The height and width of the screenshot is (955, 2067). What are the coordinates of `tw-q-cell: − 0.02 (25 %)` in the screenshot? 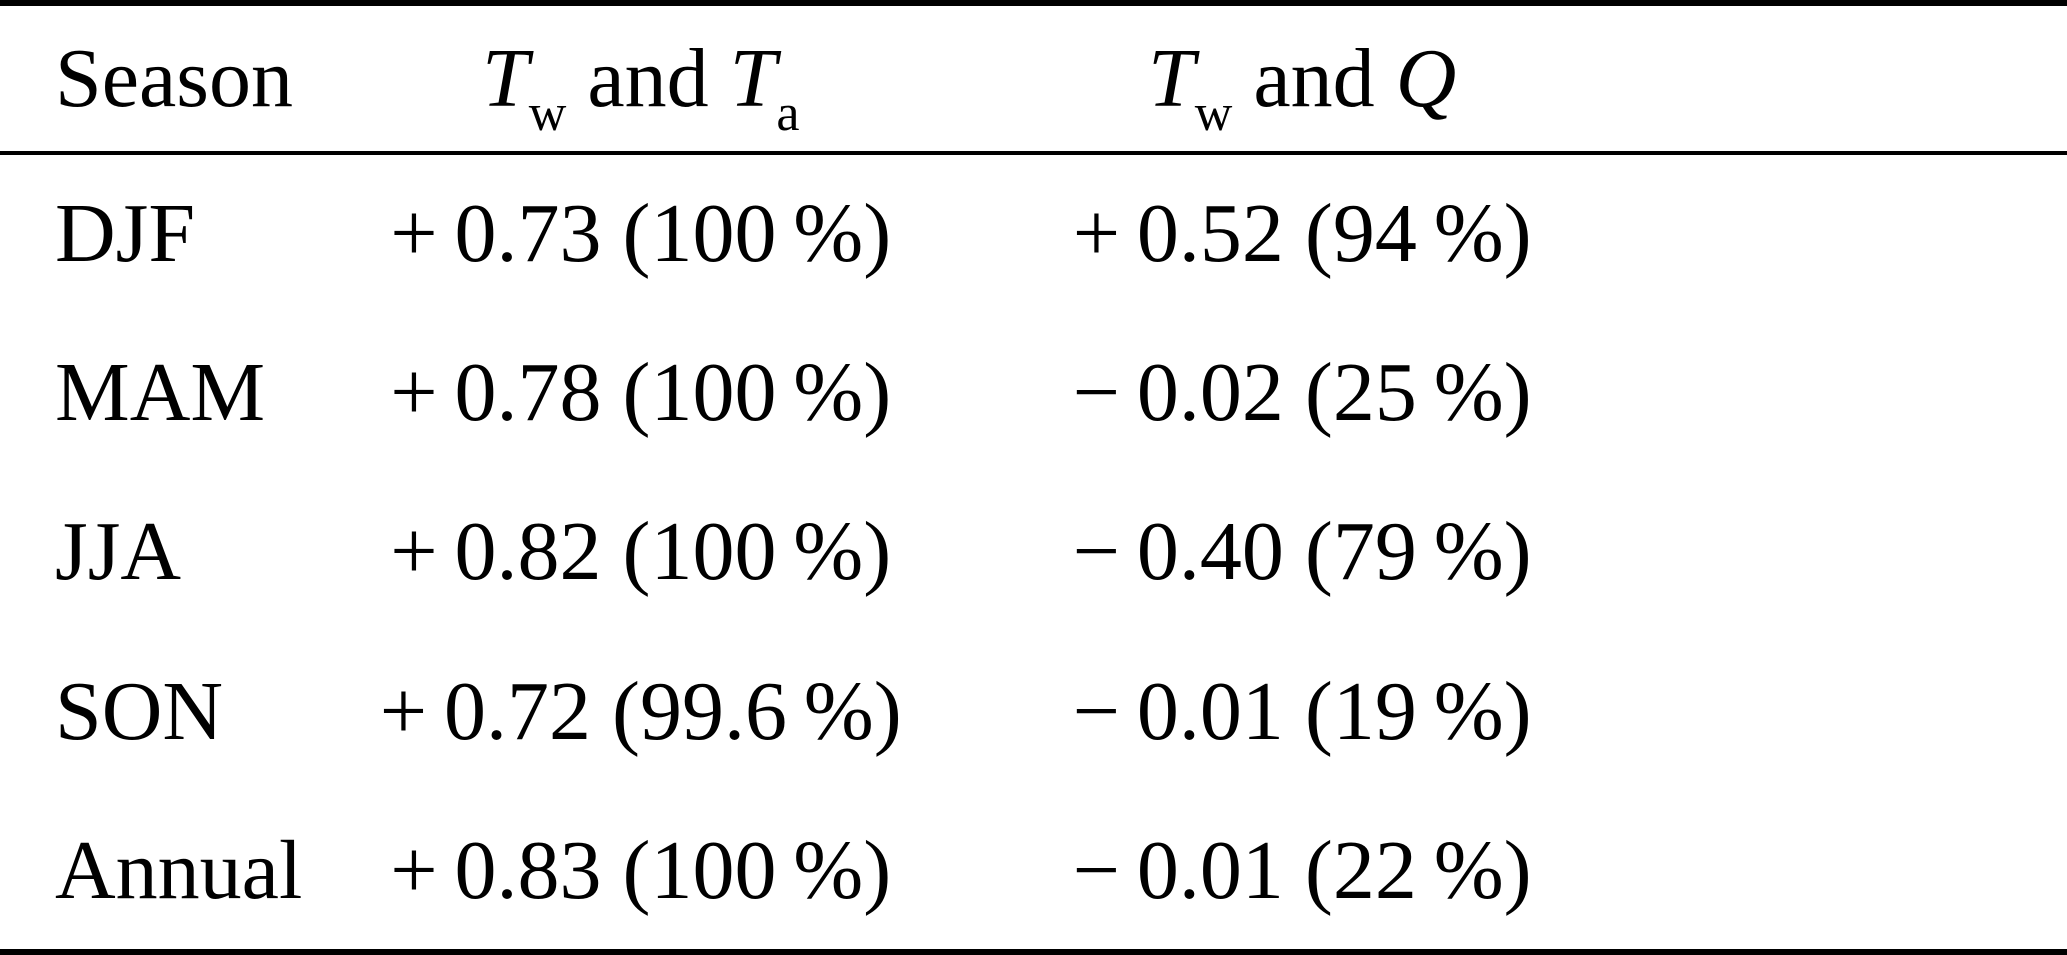 It's located at (1302, 392).